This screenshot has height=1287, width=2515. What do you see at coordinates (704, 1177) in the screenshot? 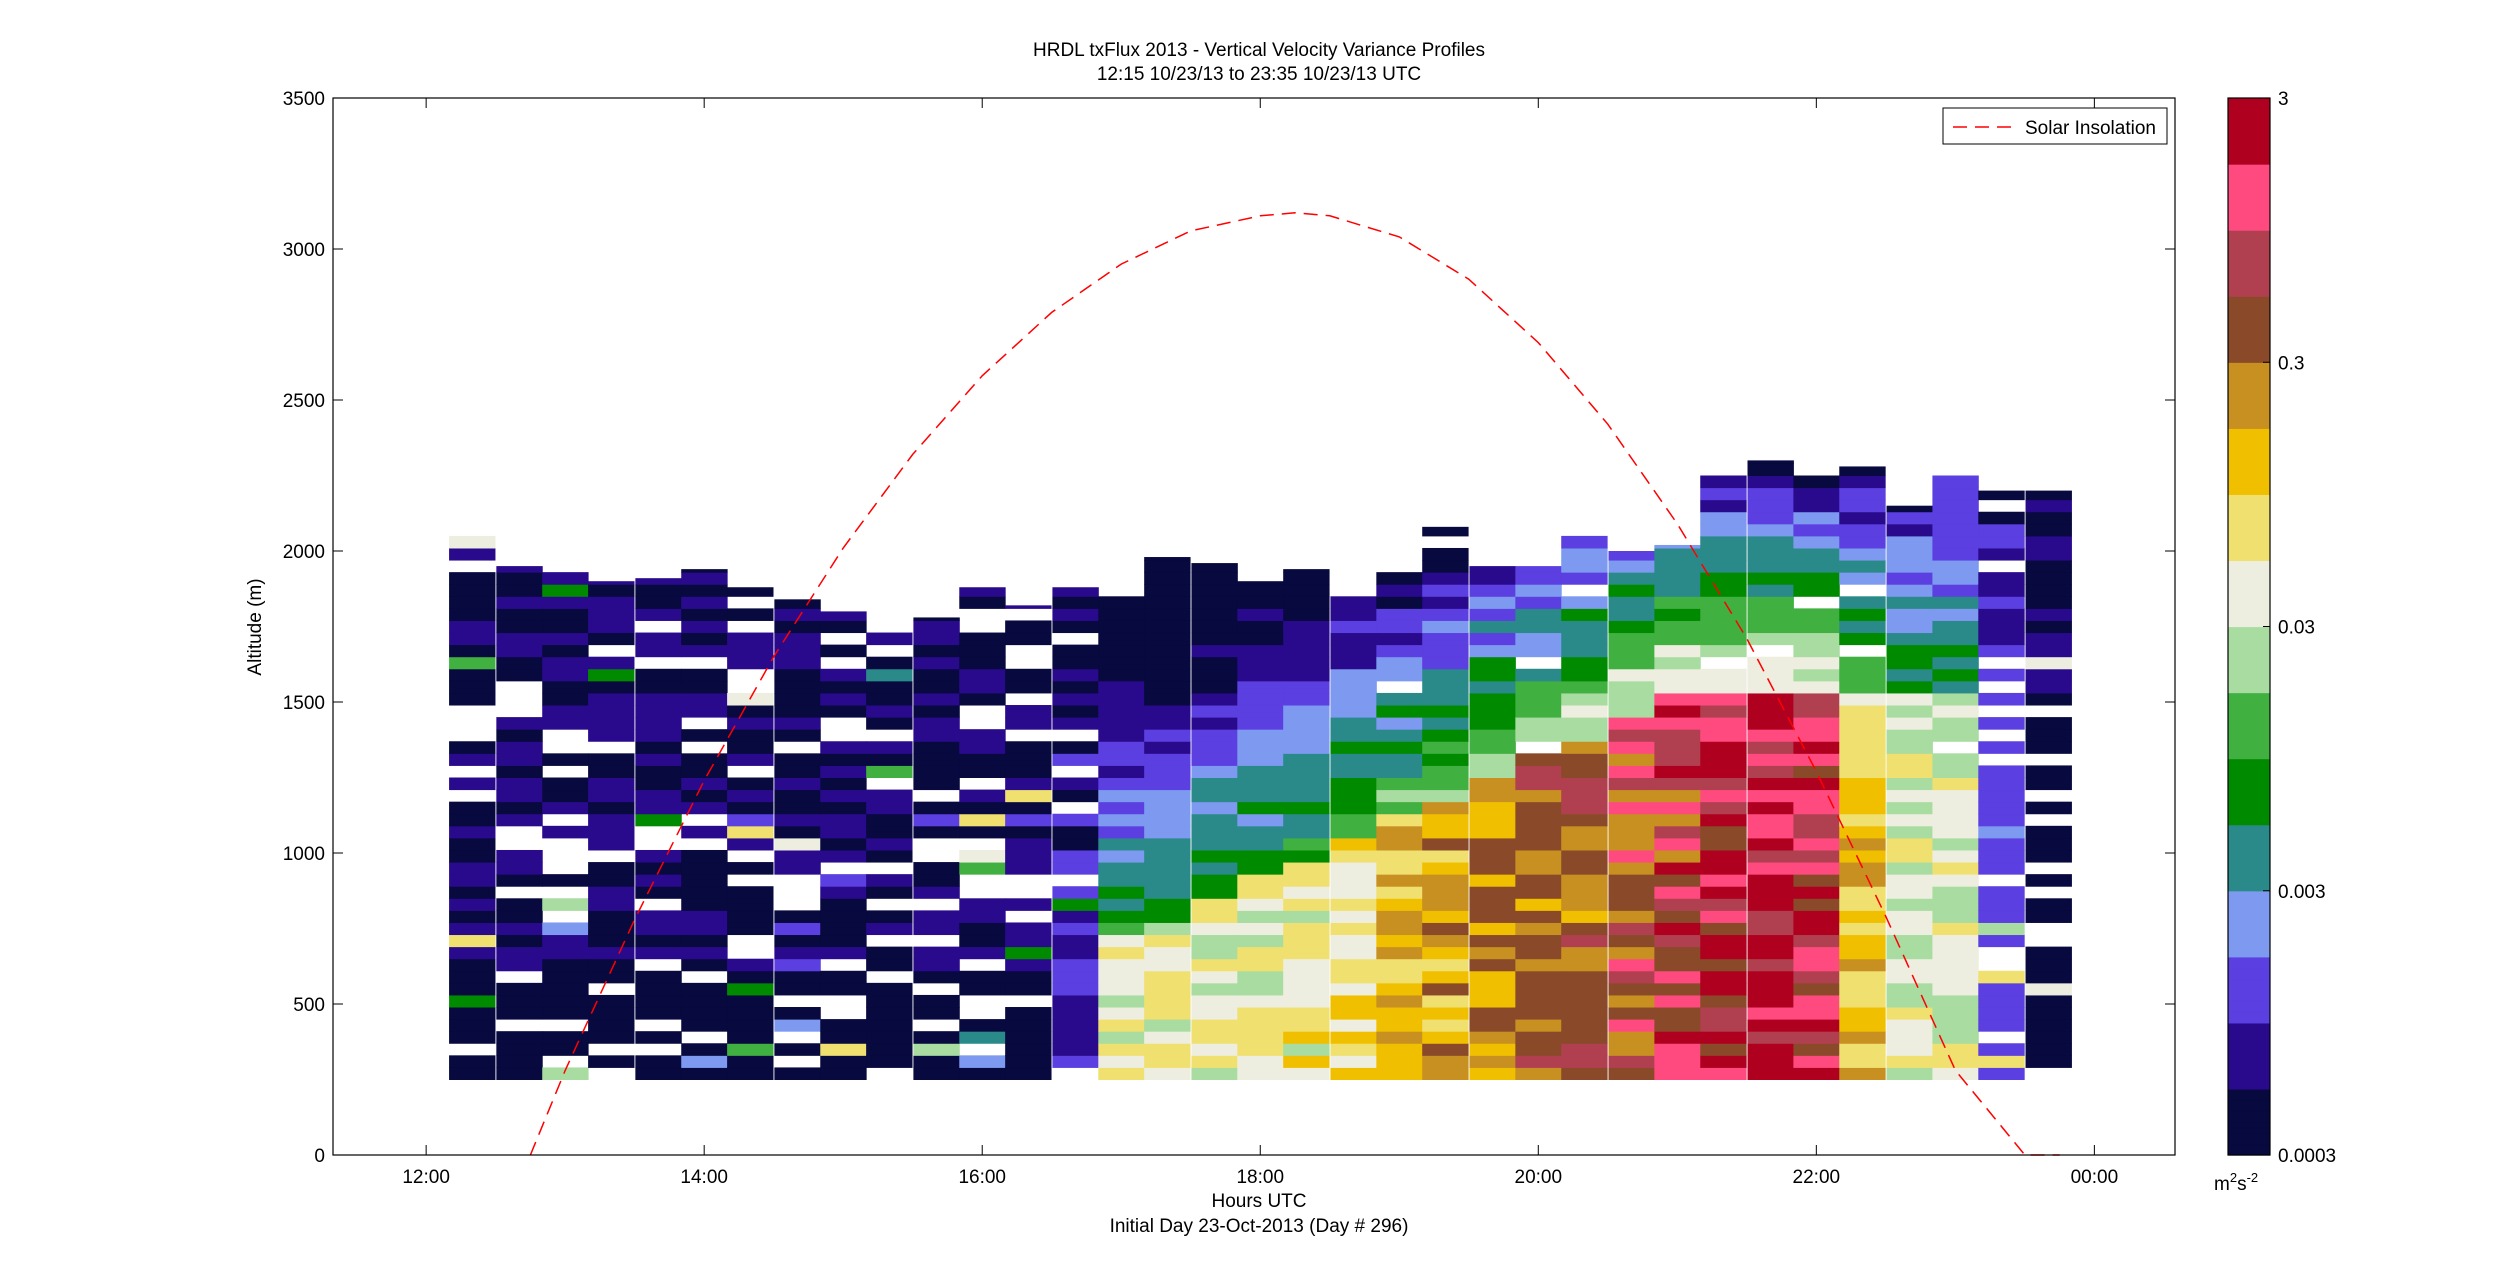
I see `x-tick-label: 14:00` at bounding box center [704, 1177].